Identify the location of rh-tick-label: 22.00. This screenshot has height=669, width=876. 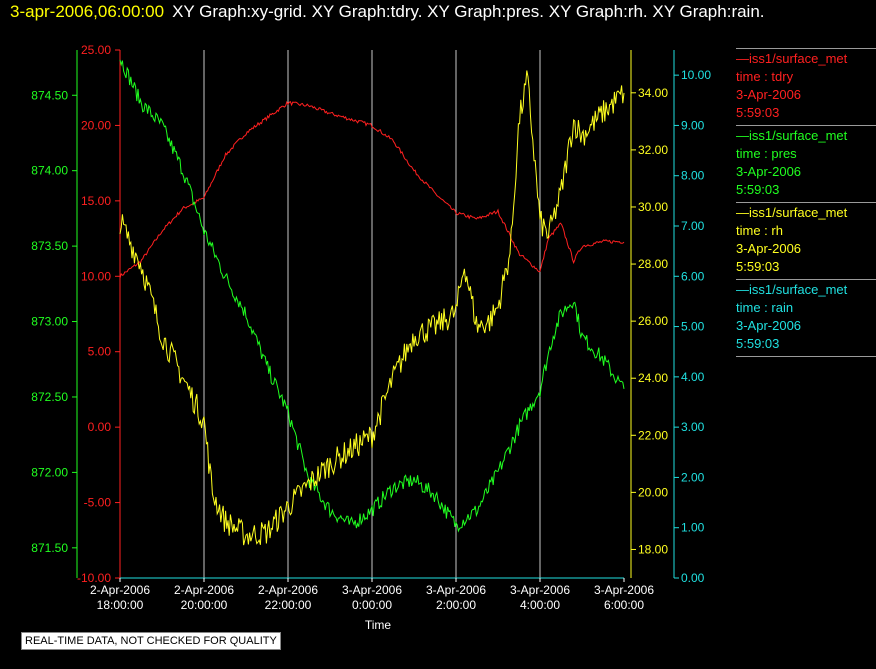
(653, 435).